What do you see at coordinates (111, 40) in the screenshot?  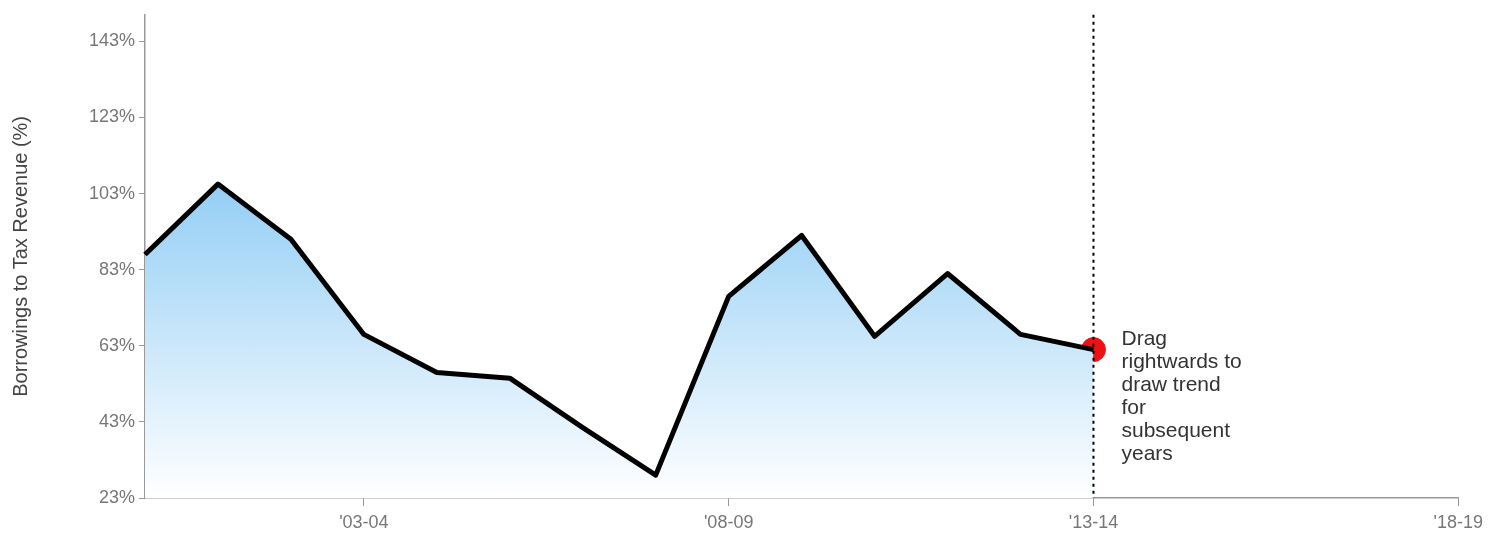 I see `y-tick-label: 143%` at bounding box center [111, 40].